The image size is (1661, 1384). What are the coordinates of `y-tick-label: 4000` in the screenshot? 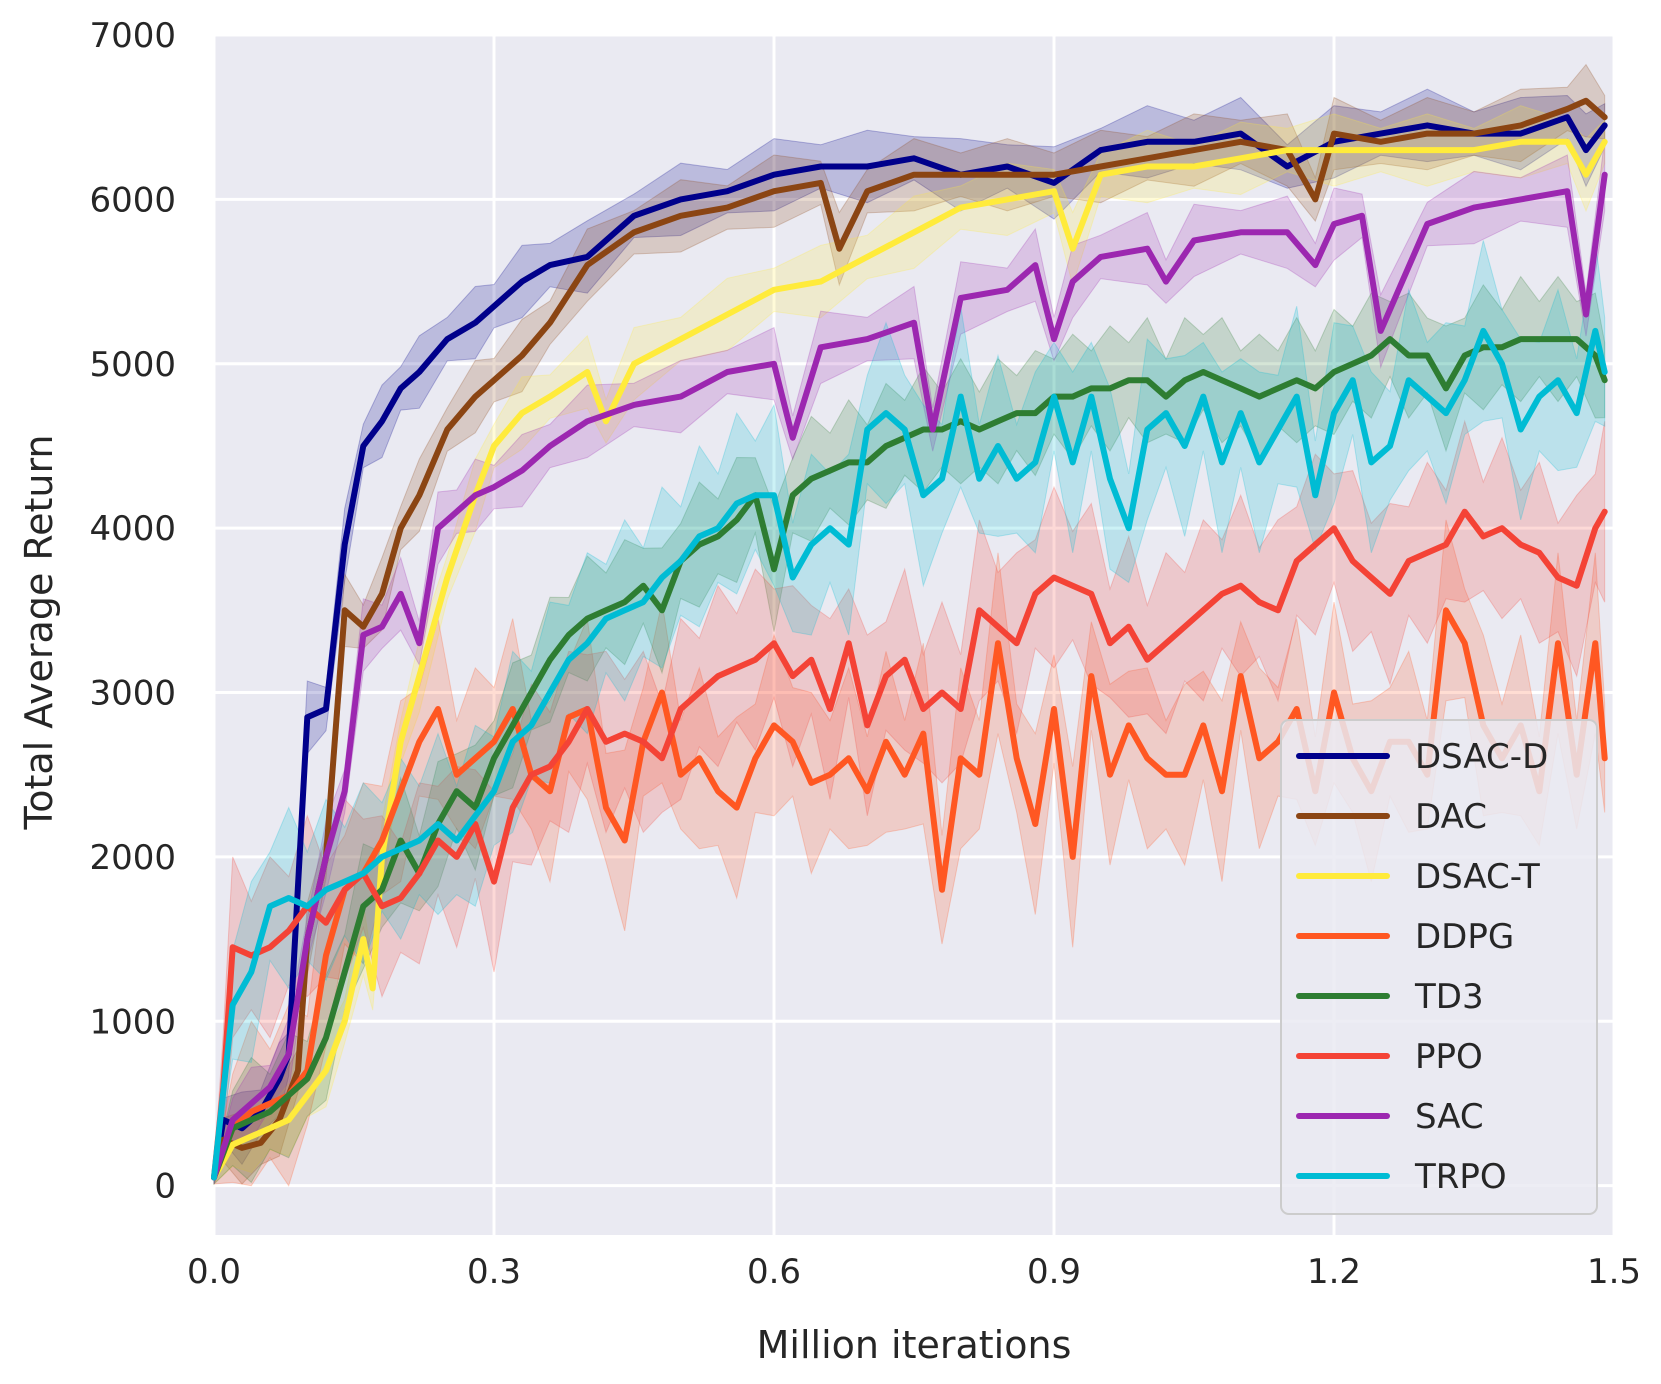 It's located at (132, 529).